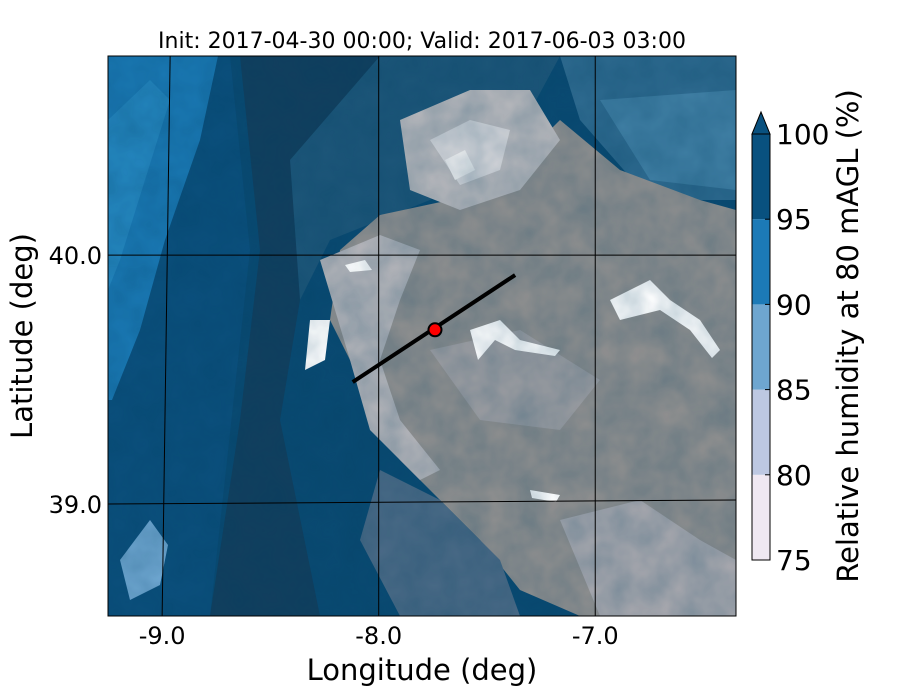 This screenshot has height=700, width=900. What do you see at coordinates (848, 336) in the screenshot?
I see `colorbar-label: Relative humidity at 80 mAGL (%)` at bounding box center [848, 336].